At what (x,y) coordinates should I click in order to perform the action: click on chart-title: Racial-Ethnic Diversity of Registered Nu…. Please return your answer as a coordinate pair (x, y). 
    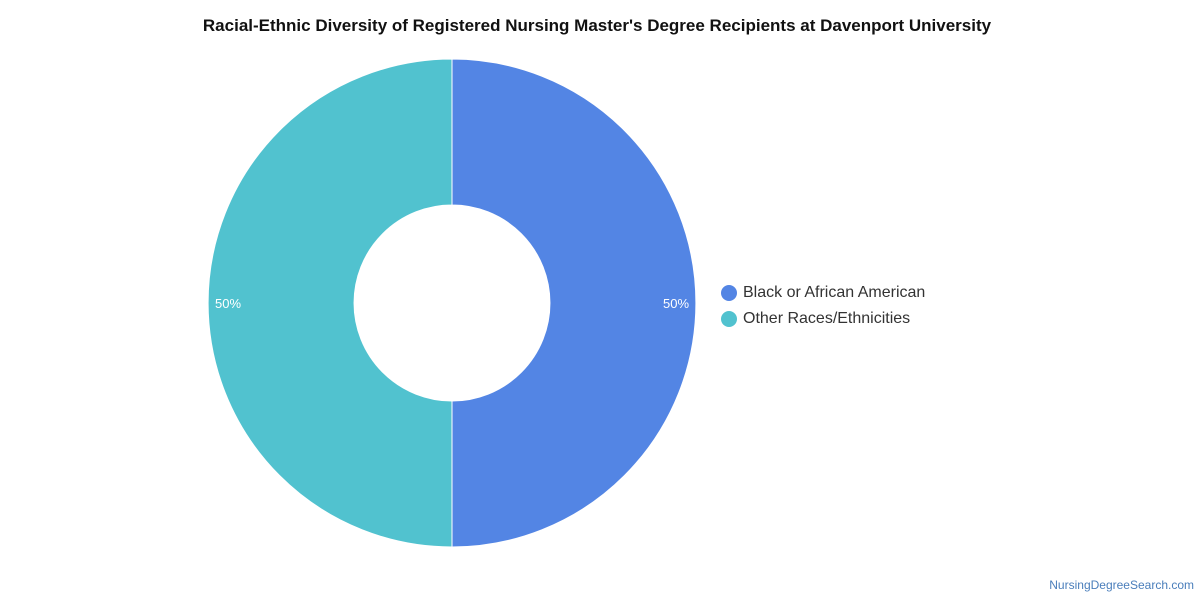
    Looking at the image, I should click on (597, 25).